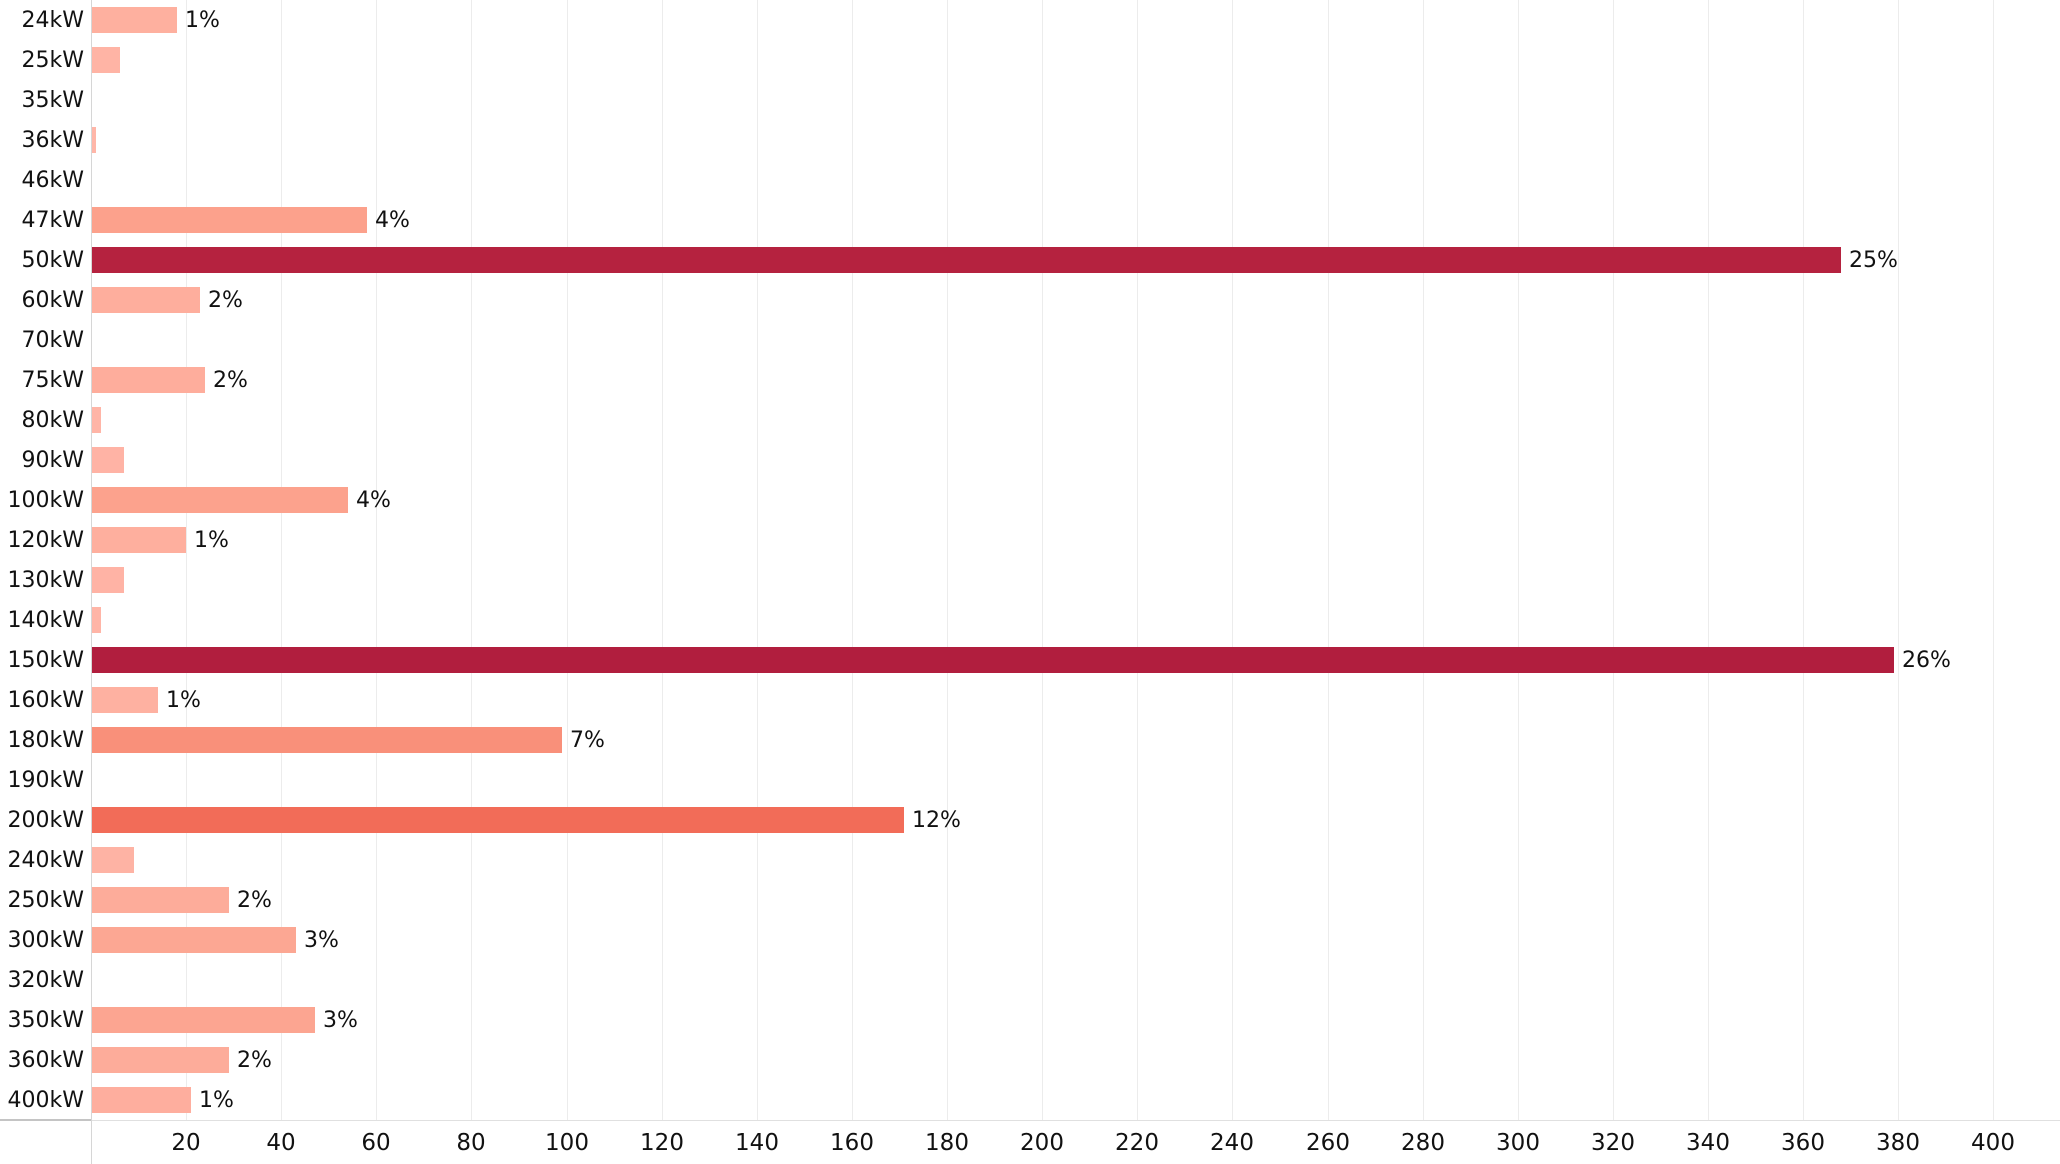 The height and width of the screenshot is (1164, 2060). I want to click on x-tick-label-240: 240, so click(1232, 1143).